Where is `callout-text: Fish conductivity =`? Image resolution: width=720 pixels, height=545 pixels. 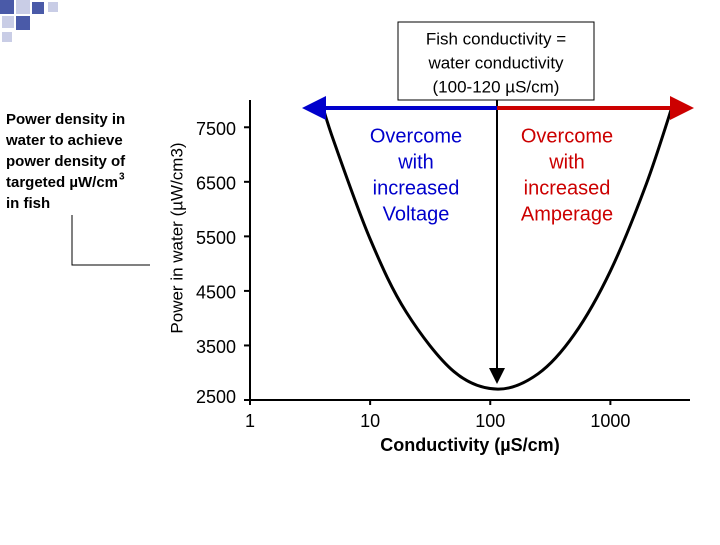
callout-text: Fish conductivity = is located at coordinates (496, 38).